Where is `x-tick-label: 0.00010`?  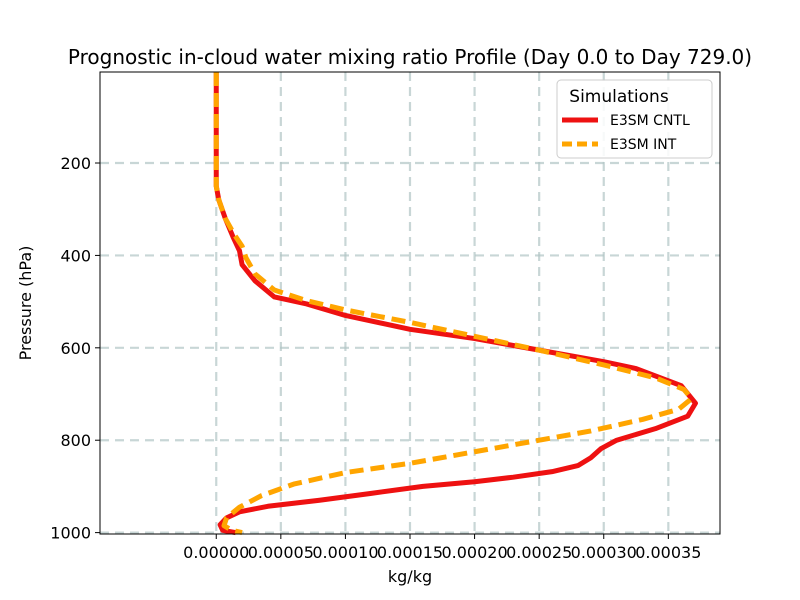
x-tick-label: 0.00010 is located at coordinates (345, 552).